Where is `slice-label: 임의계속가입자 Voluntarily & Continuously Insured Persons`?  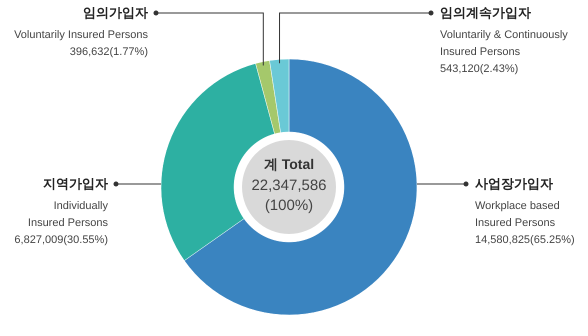
slice-label: 임의계속가입자 Voluntarily & Continuously Insured Persons is located at coordinates (504, 31).